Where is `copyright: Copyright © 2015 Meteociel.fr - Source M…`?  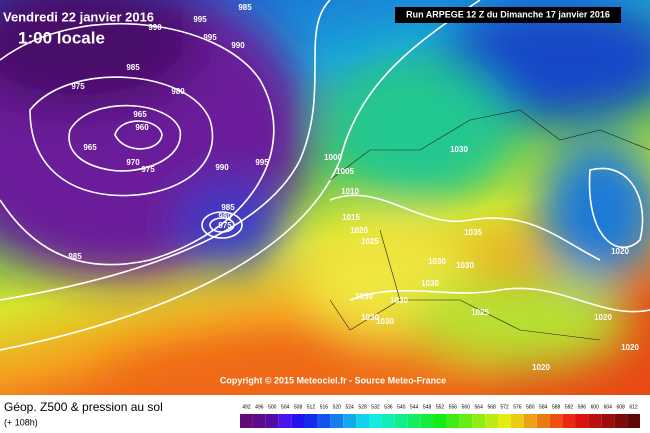 copyright: Copyright © 2015 Meteociel.fr - Source M… is located at coordinates (333, 380).